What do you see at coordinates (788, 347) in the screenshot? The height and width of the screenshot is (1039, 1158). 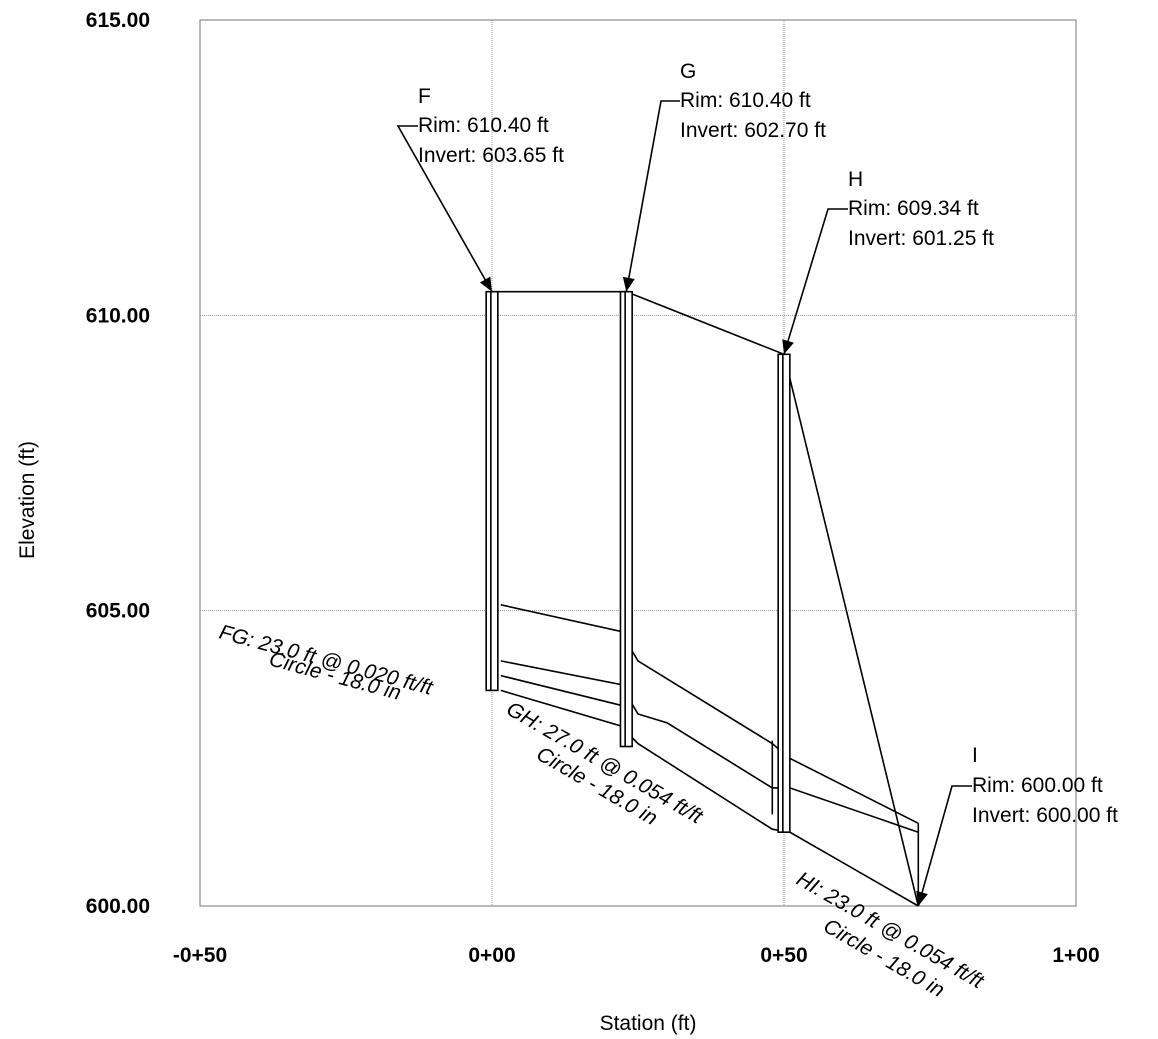 I see `node-arrowhead-h` at bounding box center [788, 347].